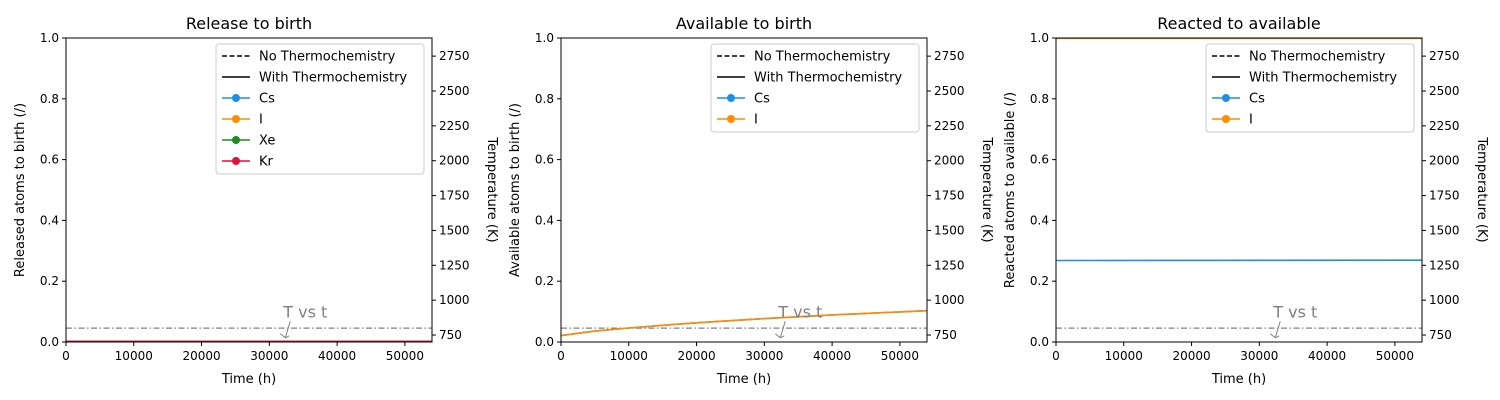 The image size is (1500, 400). Describe the element at coordinates (266, 162) in the screenshot. I see `legend-label: Kr` at that location.